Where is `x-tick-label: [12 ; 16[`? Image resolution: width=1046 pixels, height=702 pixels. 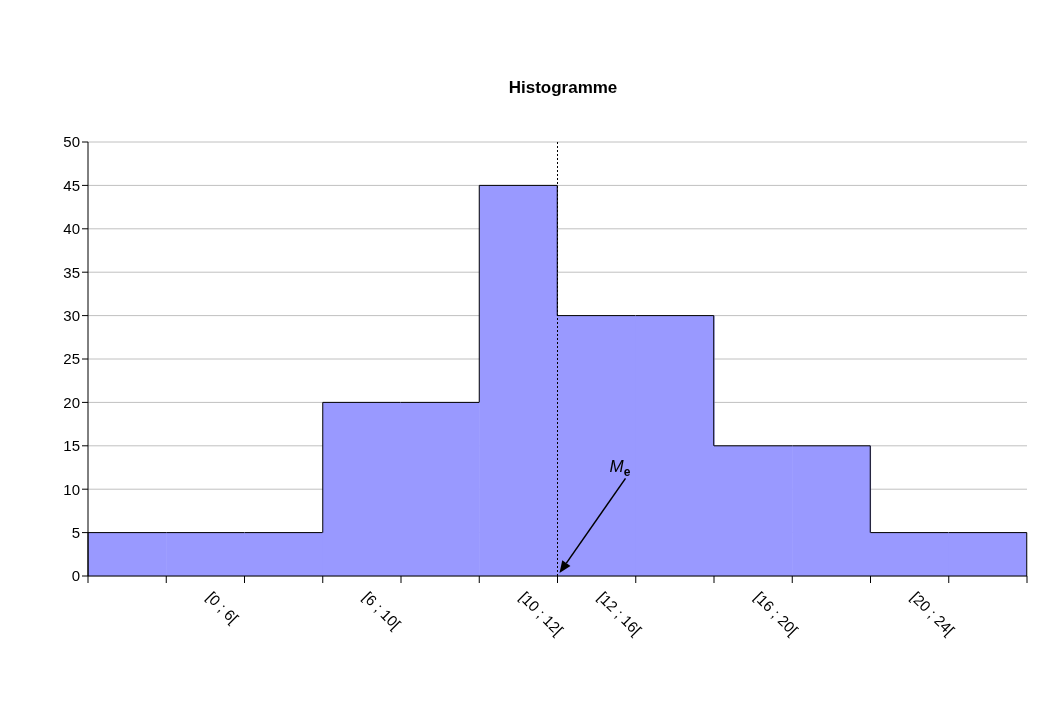
x-tick-label: [12 ; 16[ is located at coordinates (620, 614).